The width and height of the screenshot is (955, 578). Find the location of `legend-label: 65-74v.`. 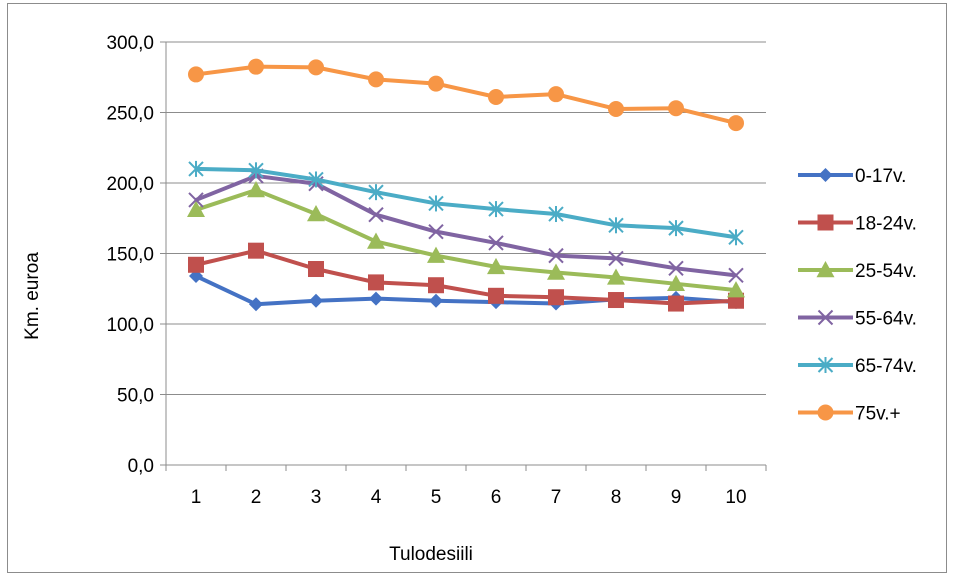

legend-label: 65-74v. is located at coordinates (886, 366).